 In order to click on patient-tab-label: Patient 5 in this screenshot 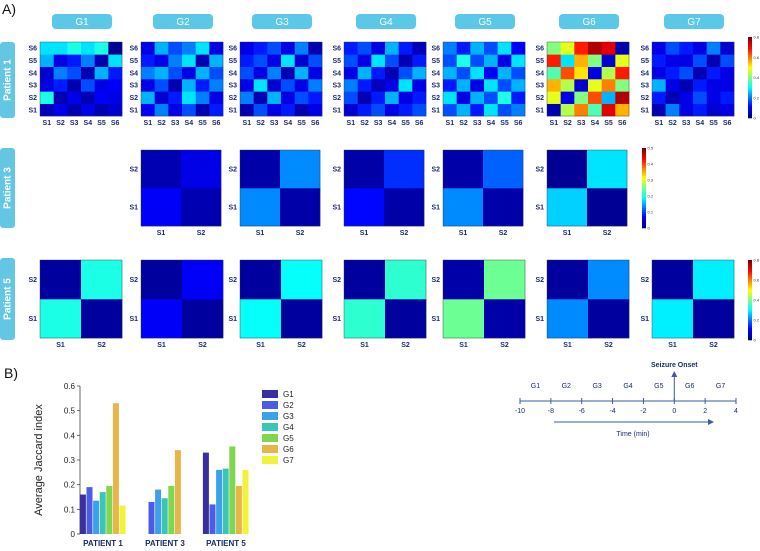, I will do `click(8, 299)`.